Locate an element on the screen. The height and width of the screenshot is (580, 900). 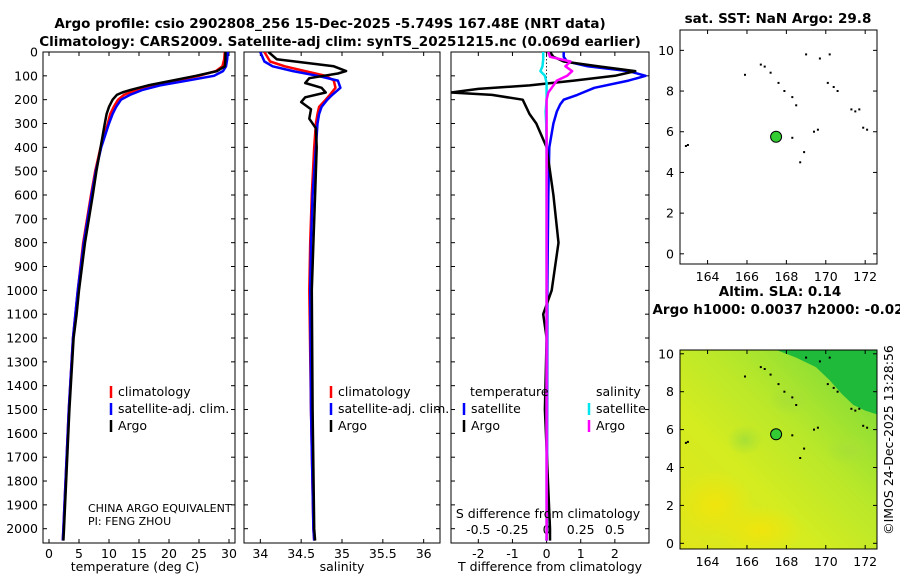
x-tick-label: 34 is located at coordinates (260, 553).